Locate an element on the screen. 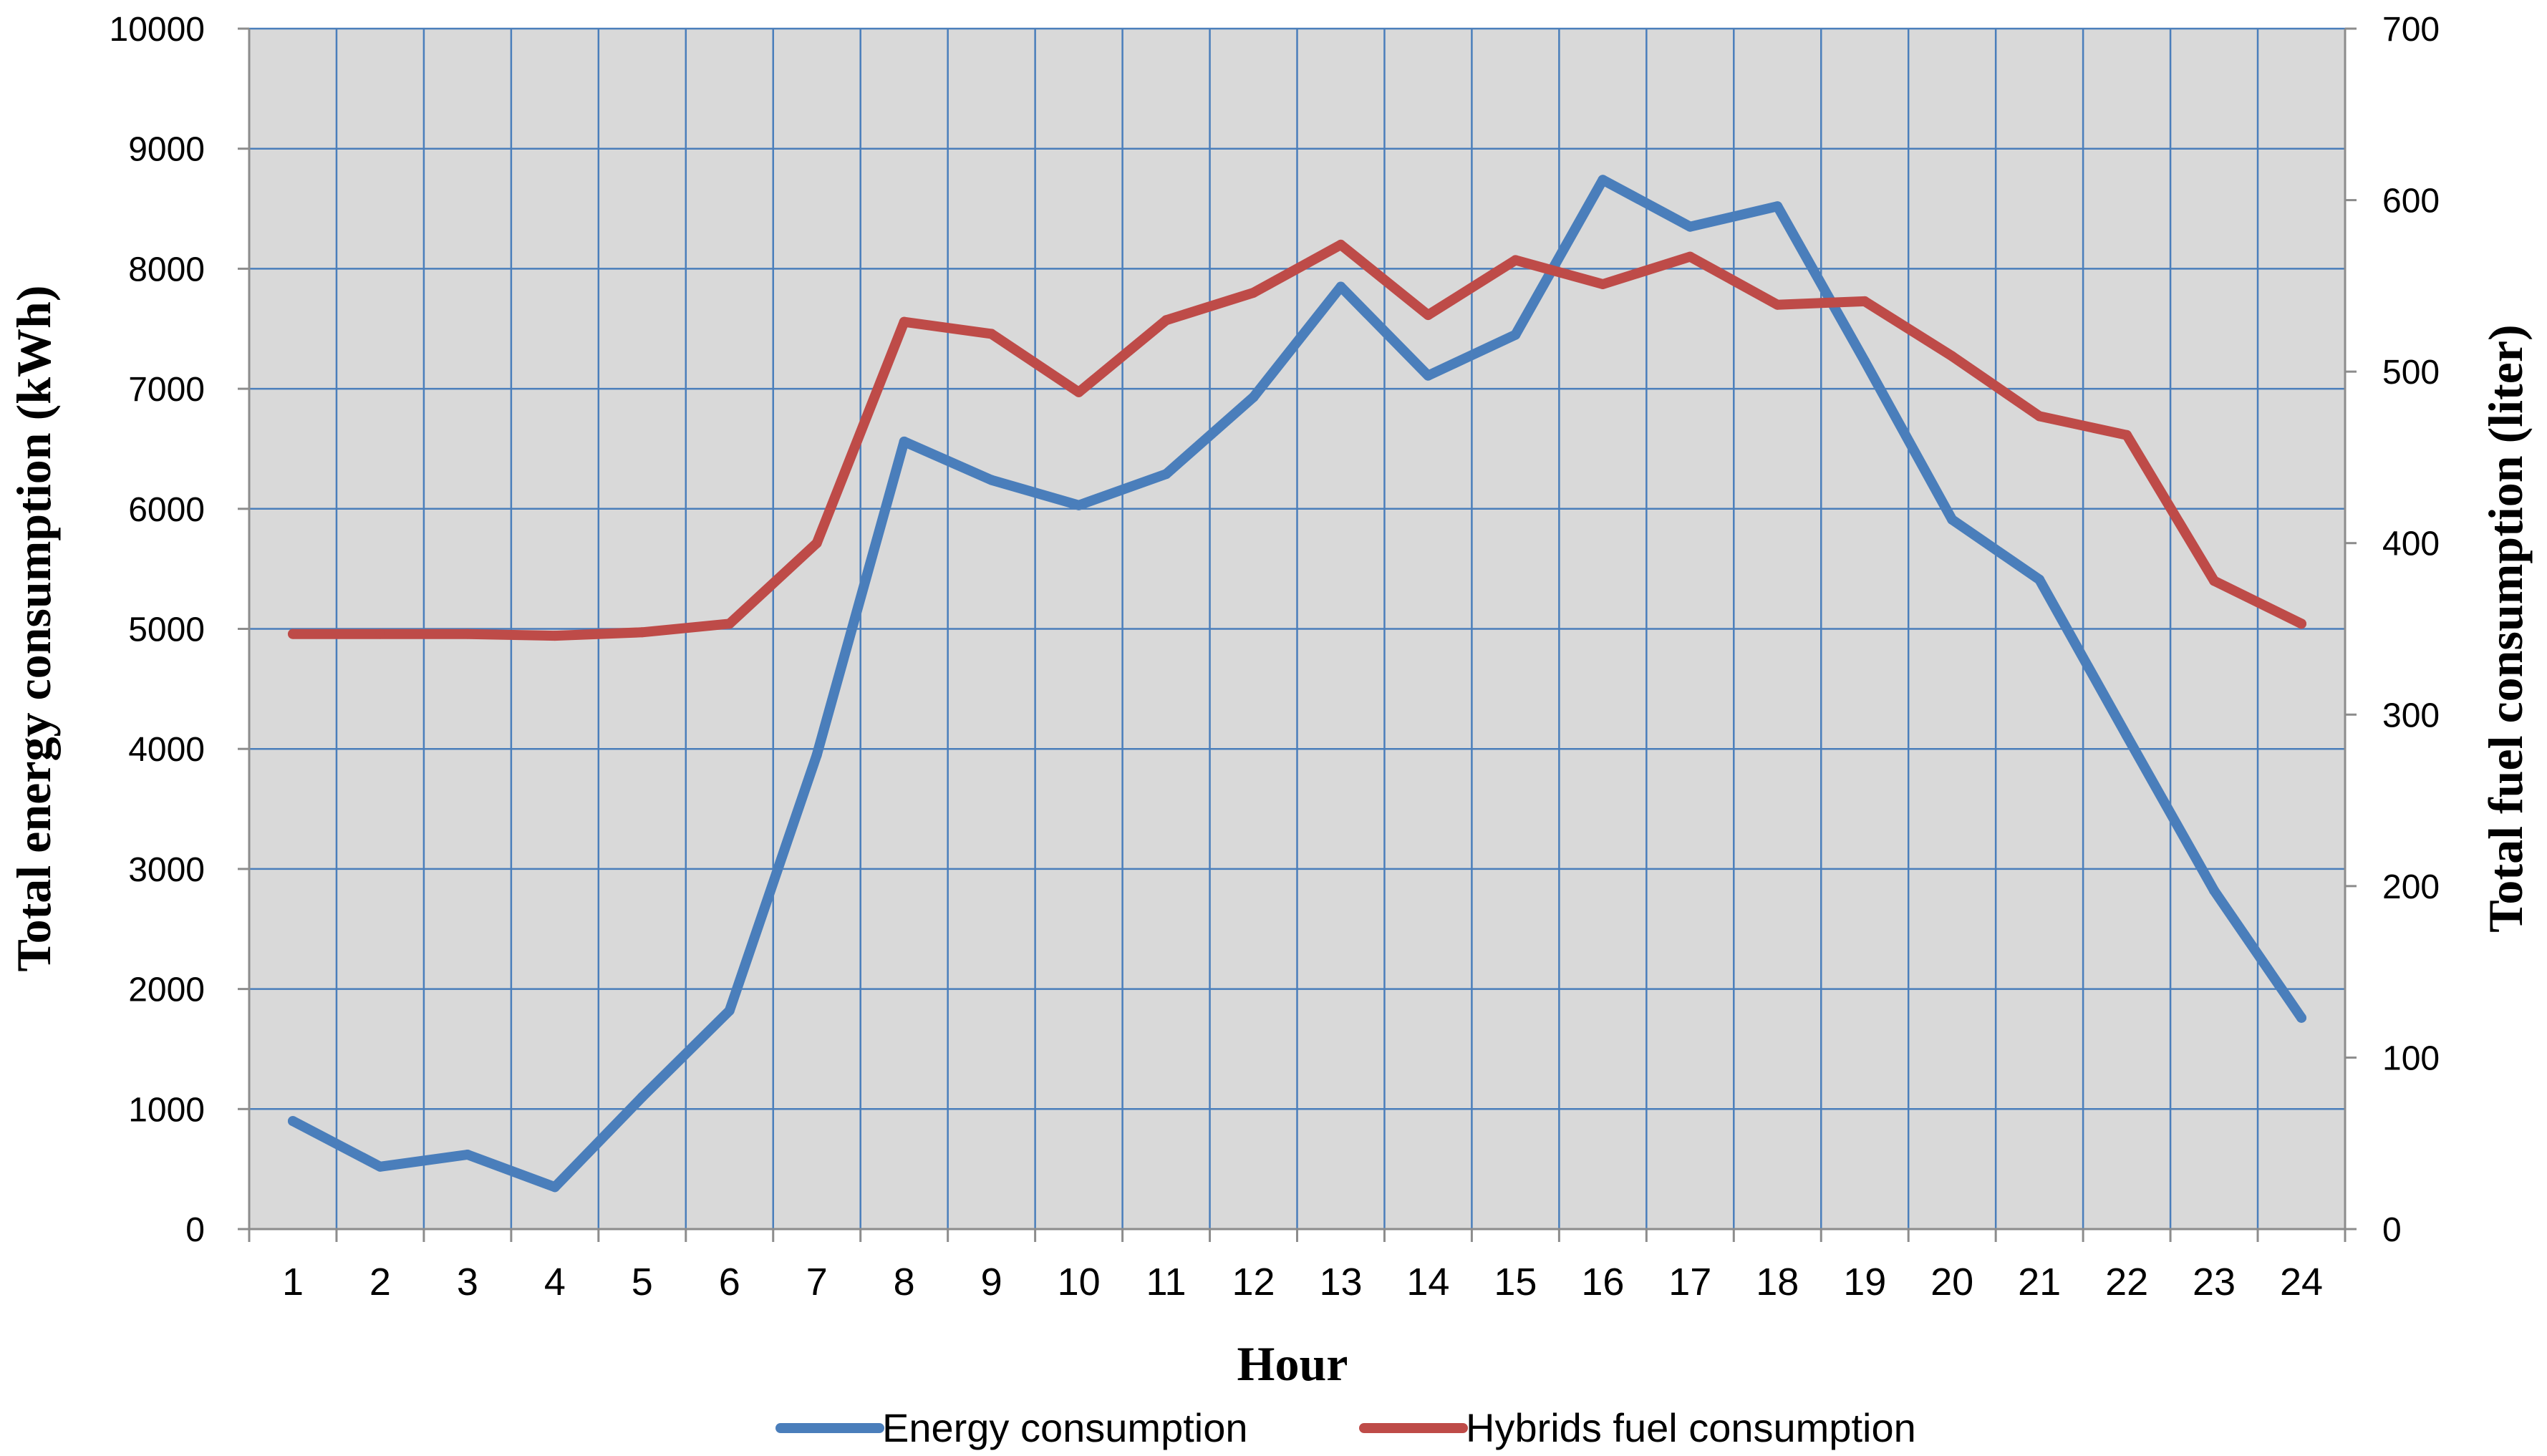 Image resolution: width=2547 pixels, height=1456 pixels. y2-tick-label: 500 is located at coordinates (2411, 373).